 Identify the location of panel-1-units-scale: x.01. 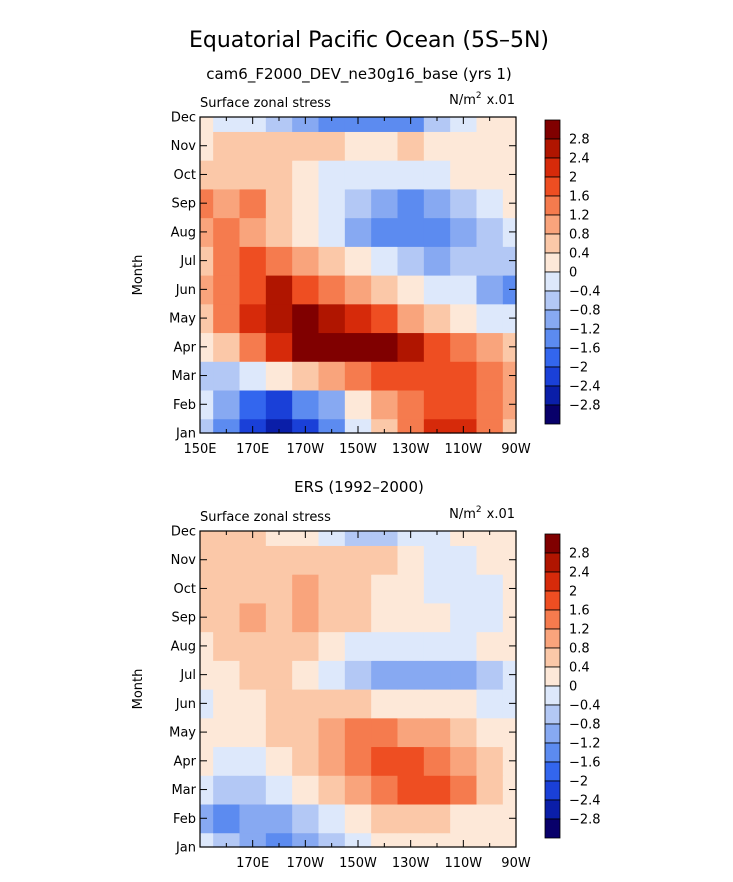
(501, 100).